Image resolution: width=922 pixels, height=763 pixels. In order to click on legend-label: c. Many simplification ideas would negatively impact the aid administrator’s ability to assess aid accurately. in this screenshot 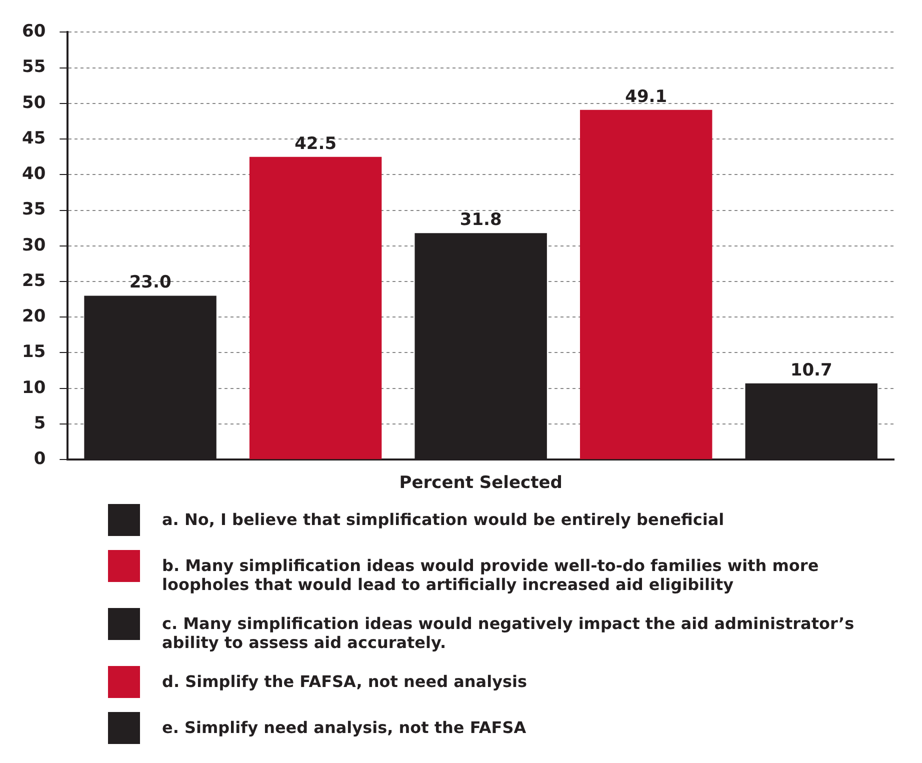, I will do `click(509, 632)`.